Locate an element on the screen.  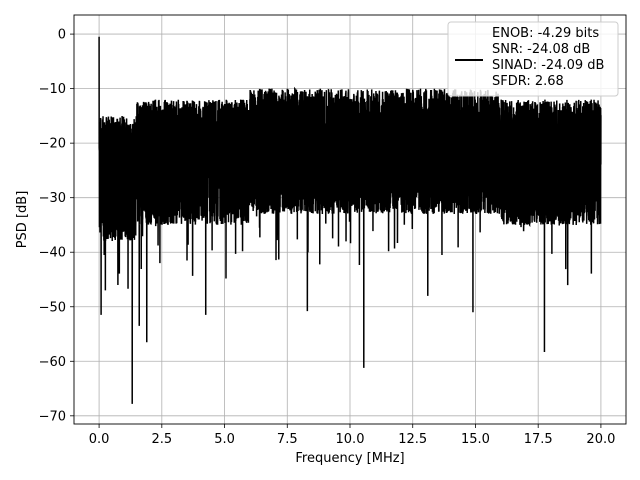
legend-enob: ENOB: -4.29 bits is located at coordinates (545, 33).